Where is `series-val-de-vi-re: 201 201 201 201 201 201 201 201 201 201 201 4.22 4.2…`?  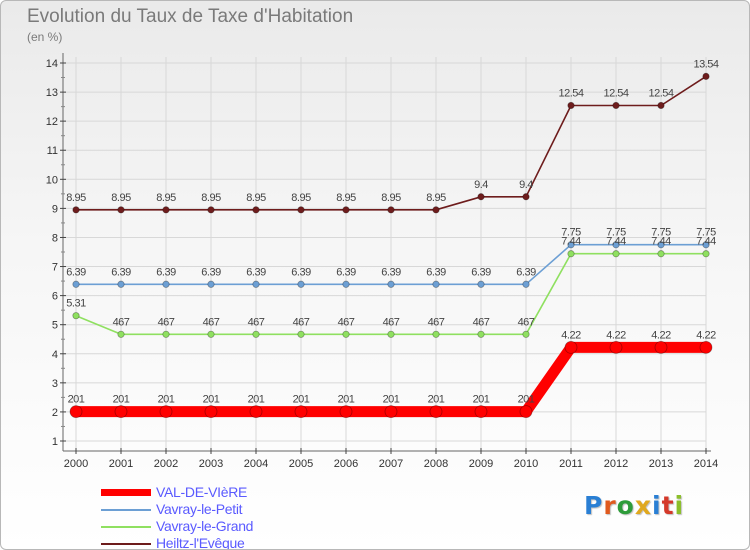 series-val-de-vi-re: 201 201 201 201 201 201 201 201 201 201 201 4.22 4.2… is located at coordinates (392, 374).